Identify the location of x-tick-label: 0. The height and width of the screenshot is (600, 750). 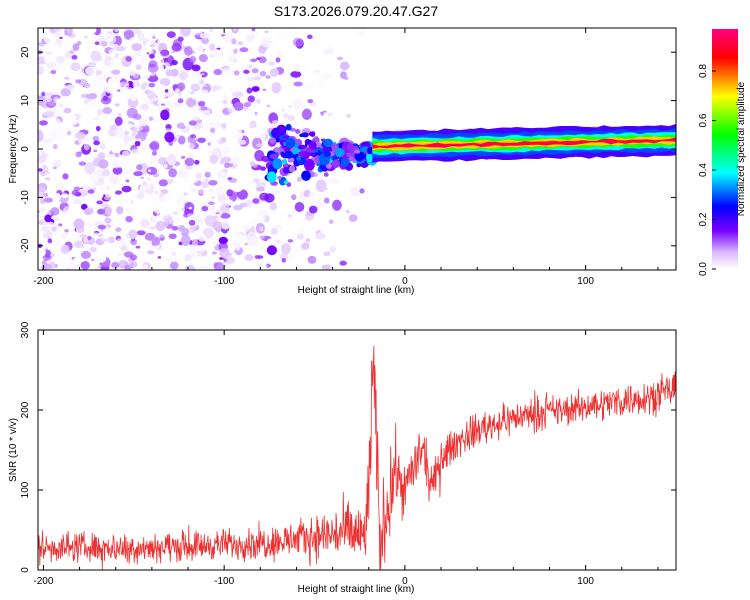
(405, 281).